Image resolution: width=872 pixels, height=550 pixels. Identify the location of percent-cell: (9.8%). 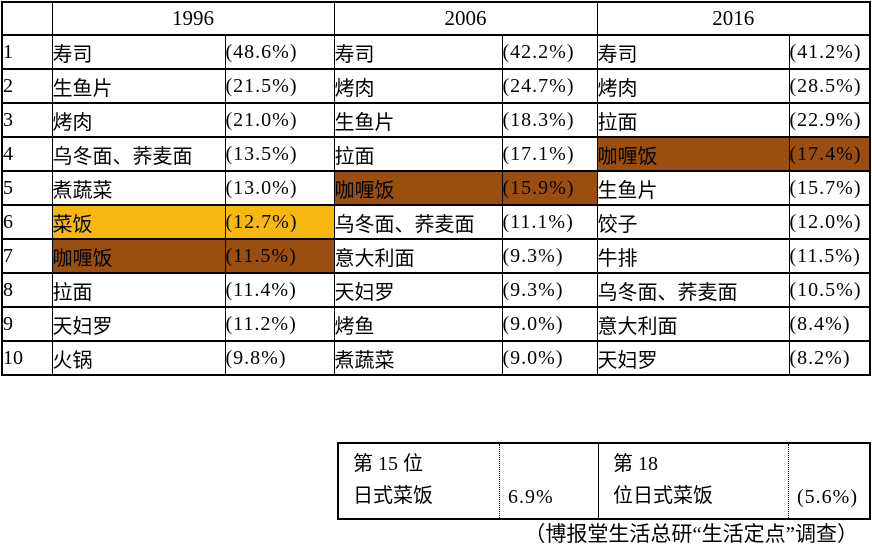
(279, 358).